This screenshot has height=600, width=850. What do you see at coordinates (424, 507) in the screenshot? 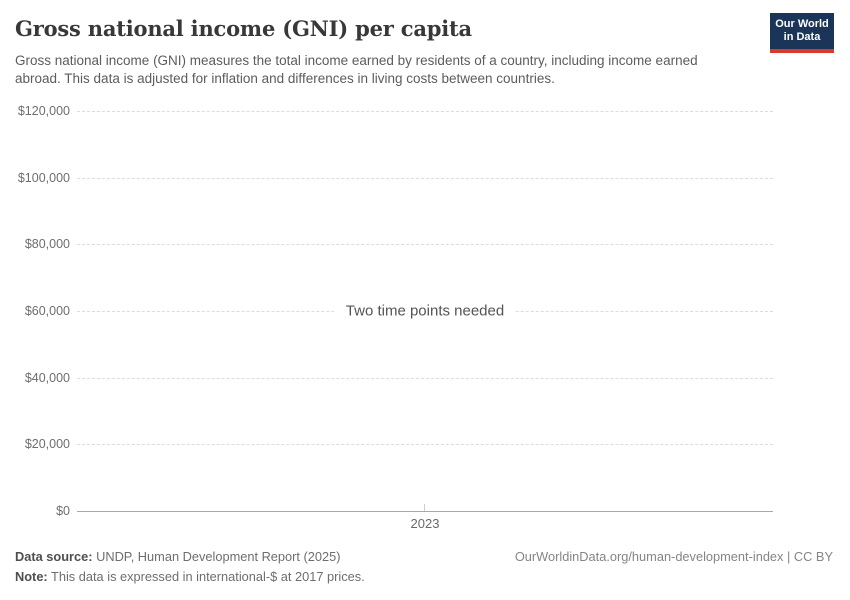
I see `x-tick-mark` at bounding box center [424, 507].